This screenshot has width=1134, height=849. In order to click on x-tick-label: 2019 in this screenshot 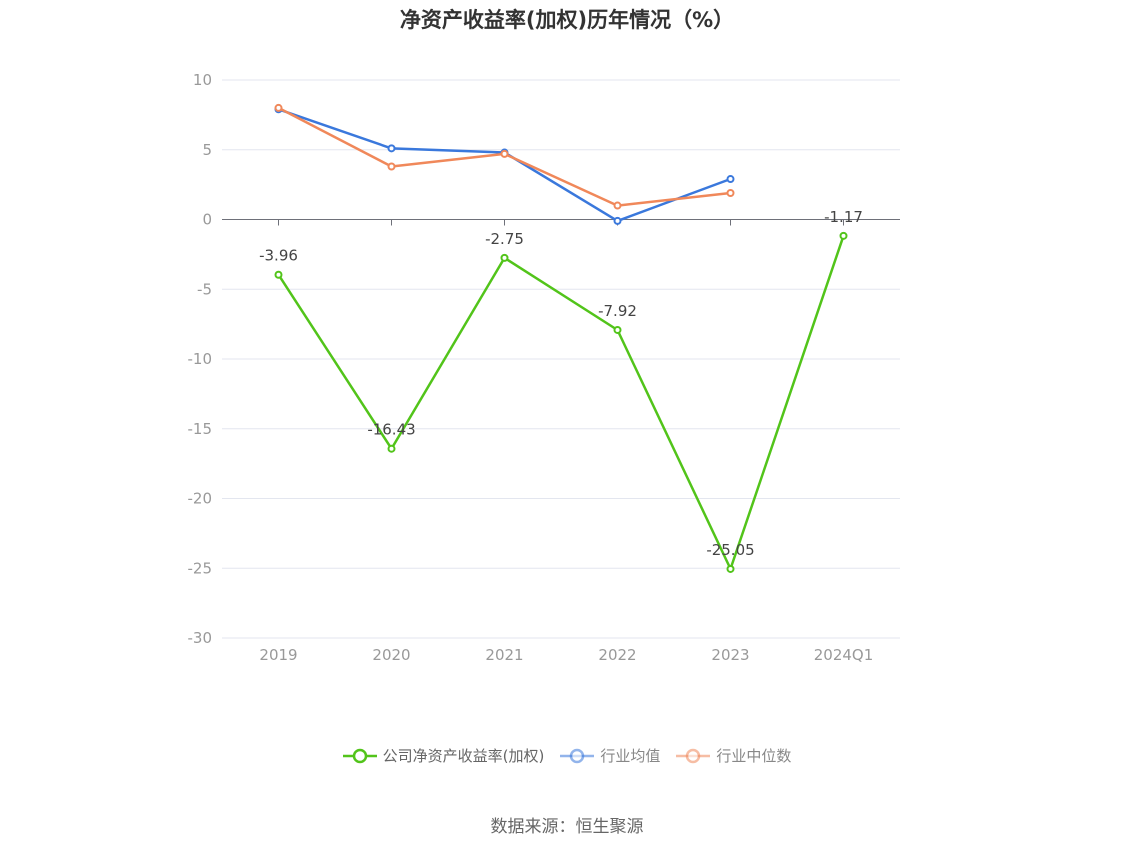, I will do `click(278, 655)`.